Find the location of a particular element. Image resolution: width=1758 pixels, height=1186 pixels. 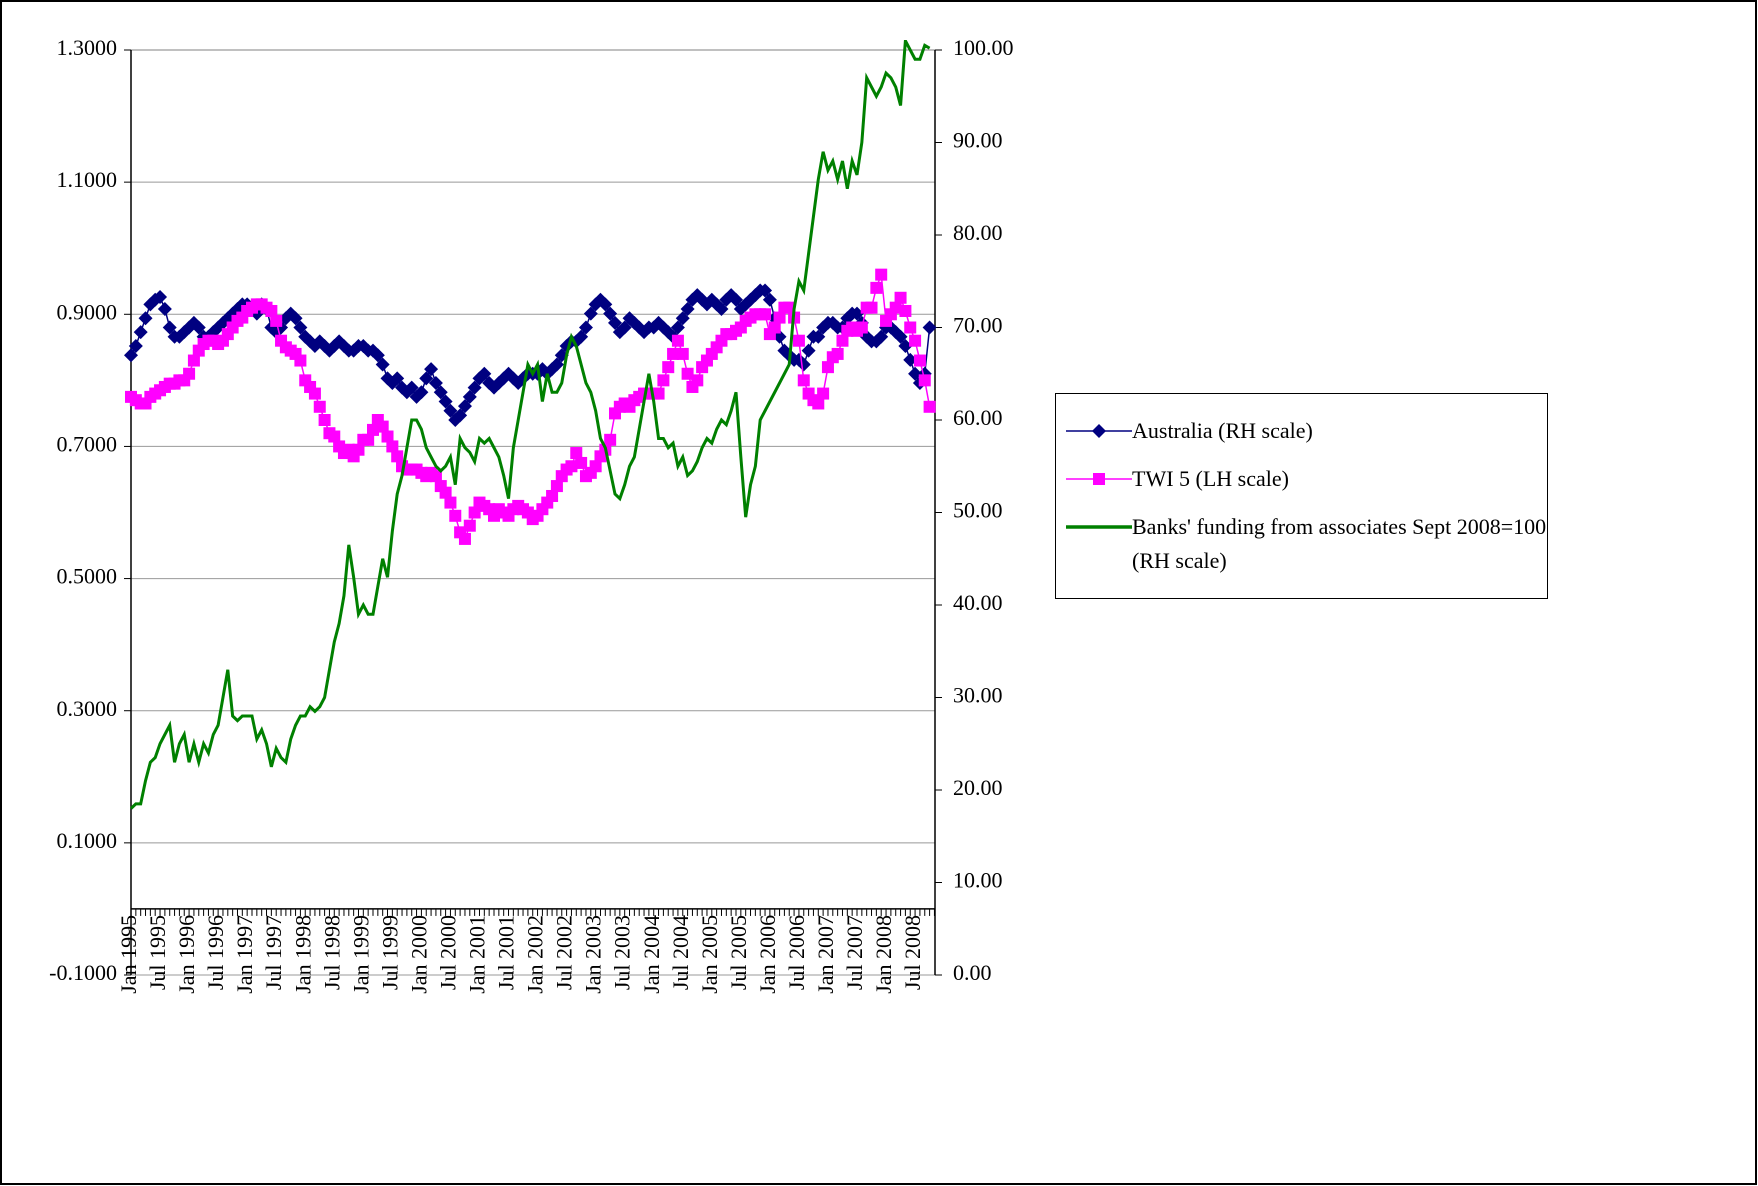

x-tick-label: Jan 2003 is located at coordinates (593, 954).